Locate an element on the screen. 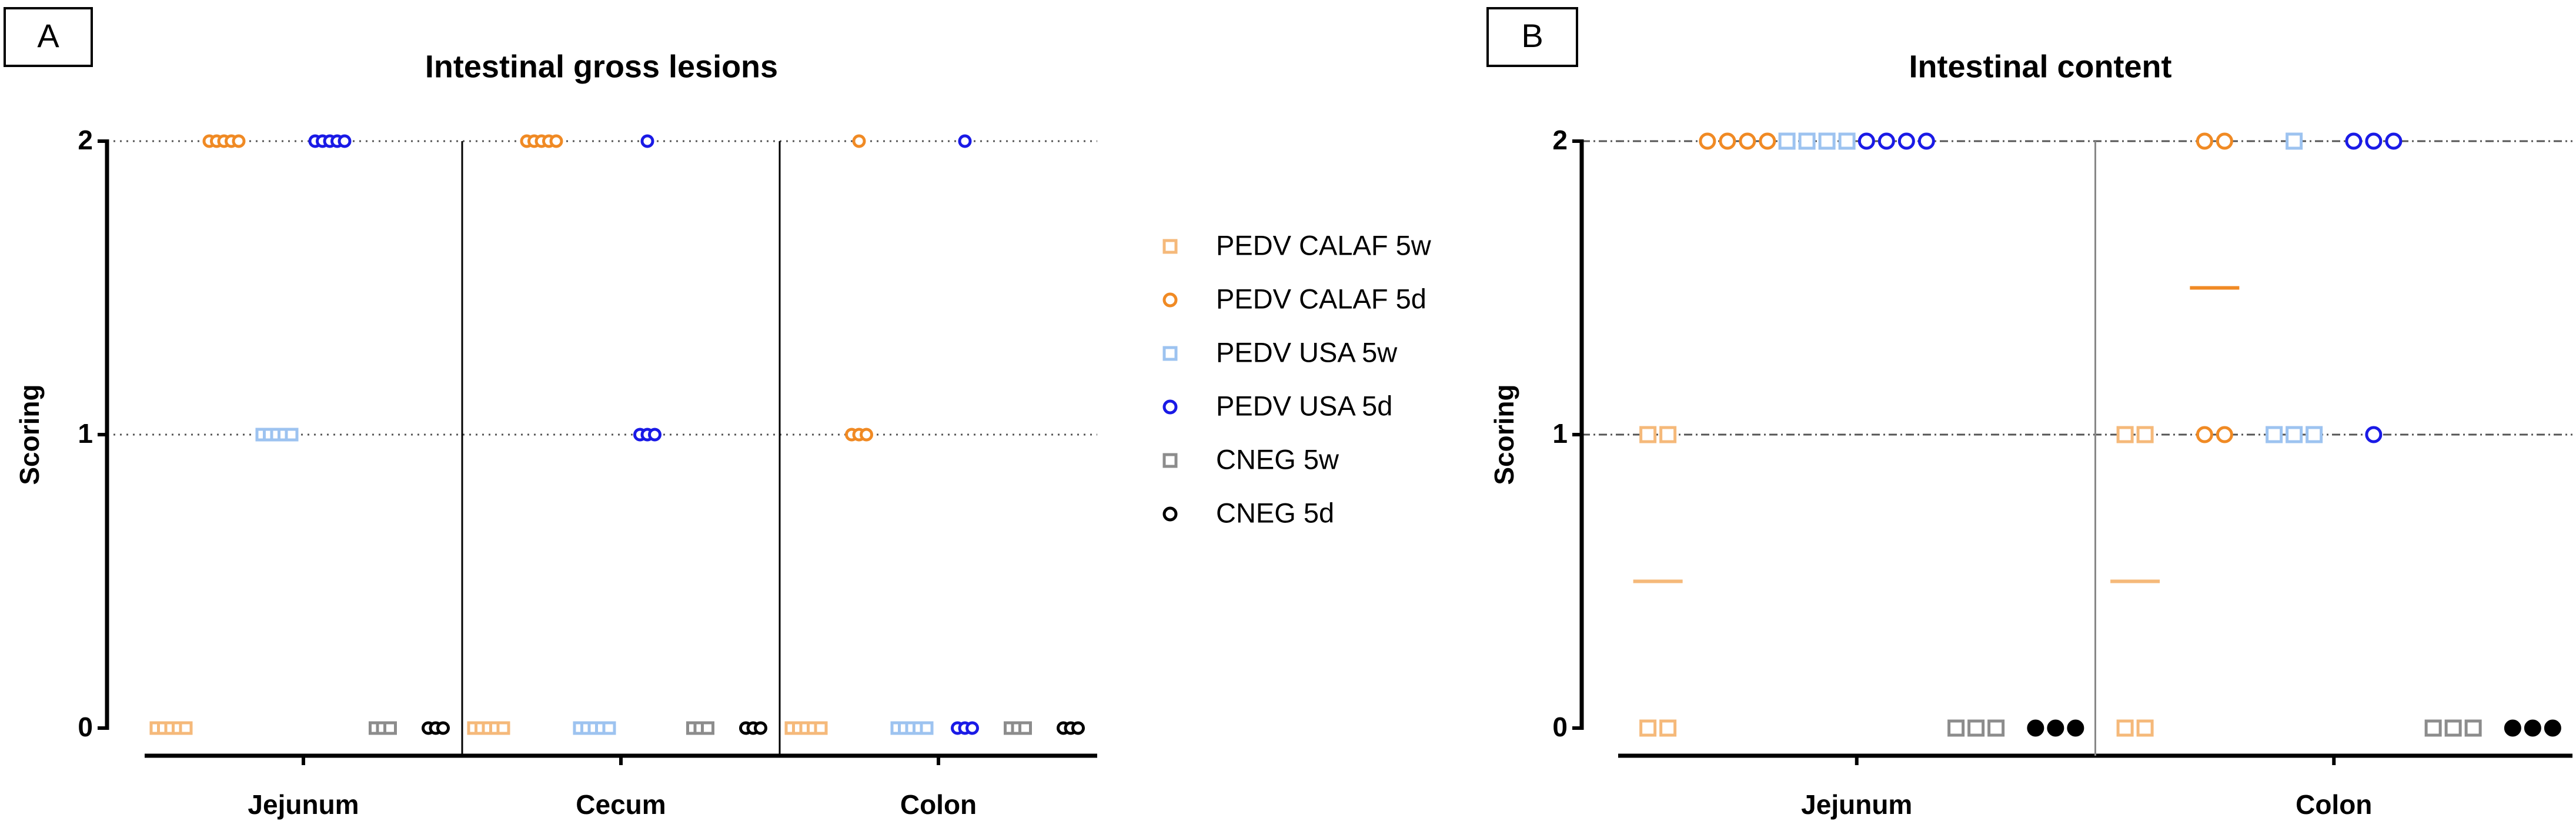 This screenshot has width=2576, height=831. legend-label: CNEG 5d is located at coordinates (1275, 512).